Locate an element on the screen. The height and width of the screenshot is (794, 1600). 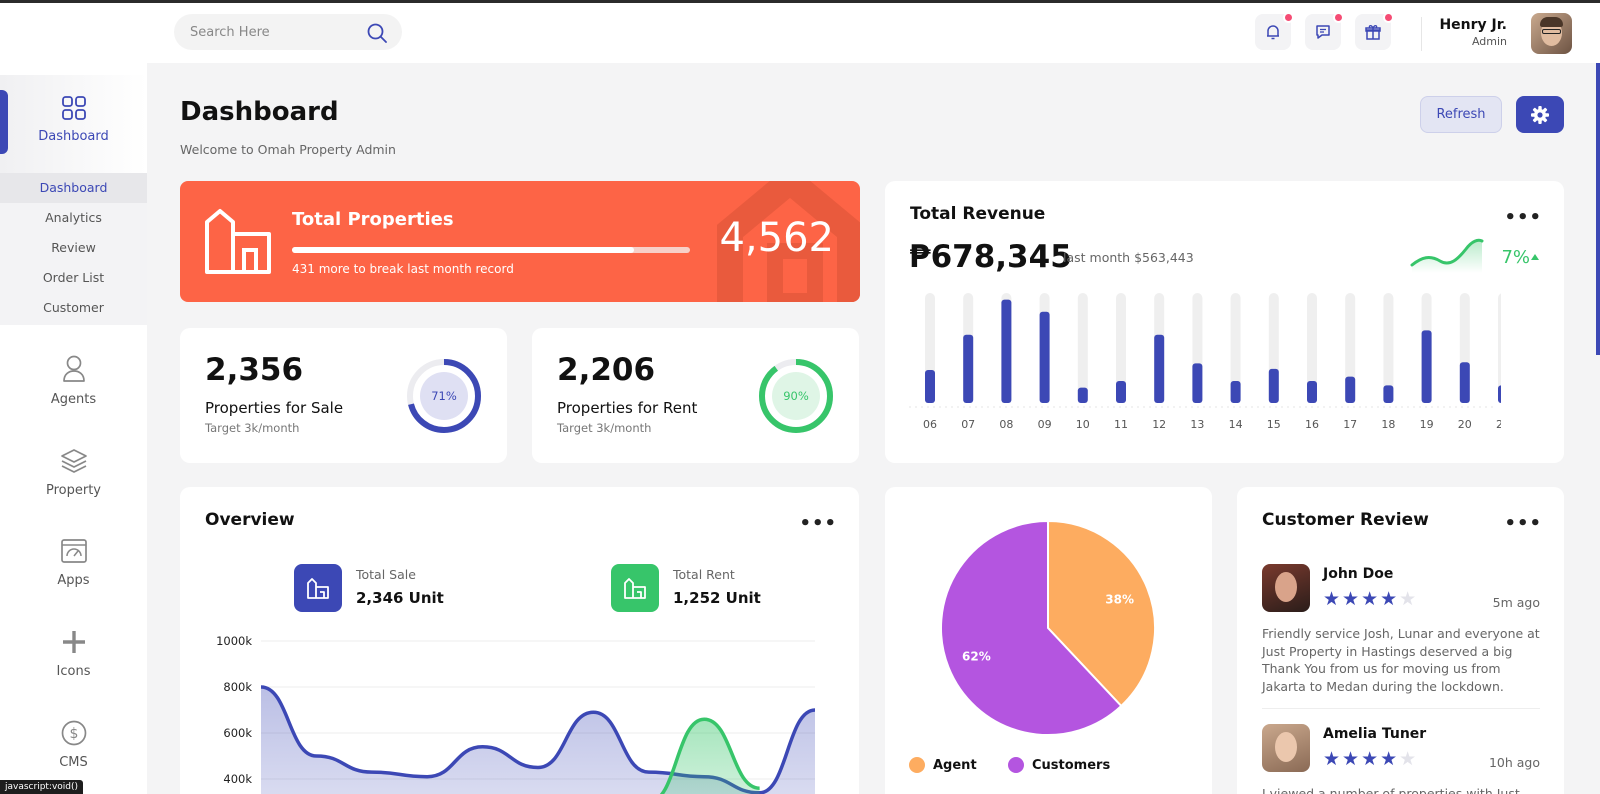
review-time: 10h ago is located at coordinates (1514, 762).